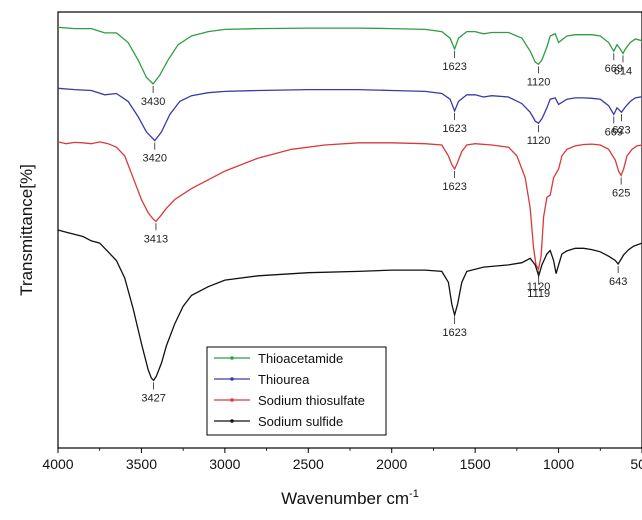 Image resolution: width=642 pixels, height=520 pixels. What do you see at coordinates (224, 464) in the screenshot?
I see `x-tick-label: 3000` at bounding box center [224, 464].